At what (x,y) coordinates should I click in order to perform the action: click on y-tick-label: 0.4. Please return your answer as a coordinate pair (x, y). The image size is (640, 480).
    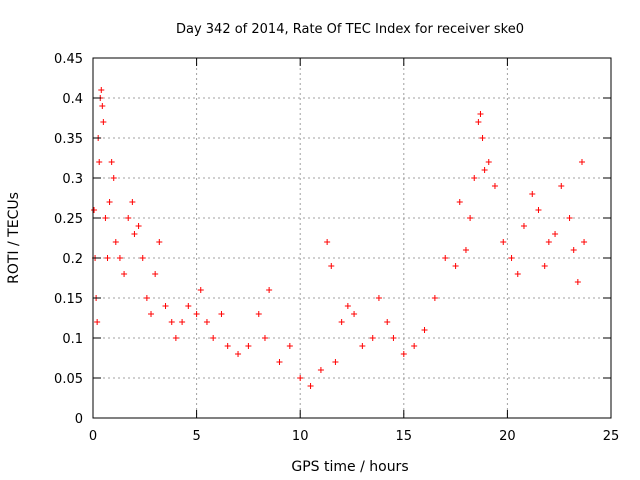
    Looking at the image, I should click on (72, 99).